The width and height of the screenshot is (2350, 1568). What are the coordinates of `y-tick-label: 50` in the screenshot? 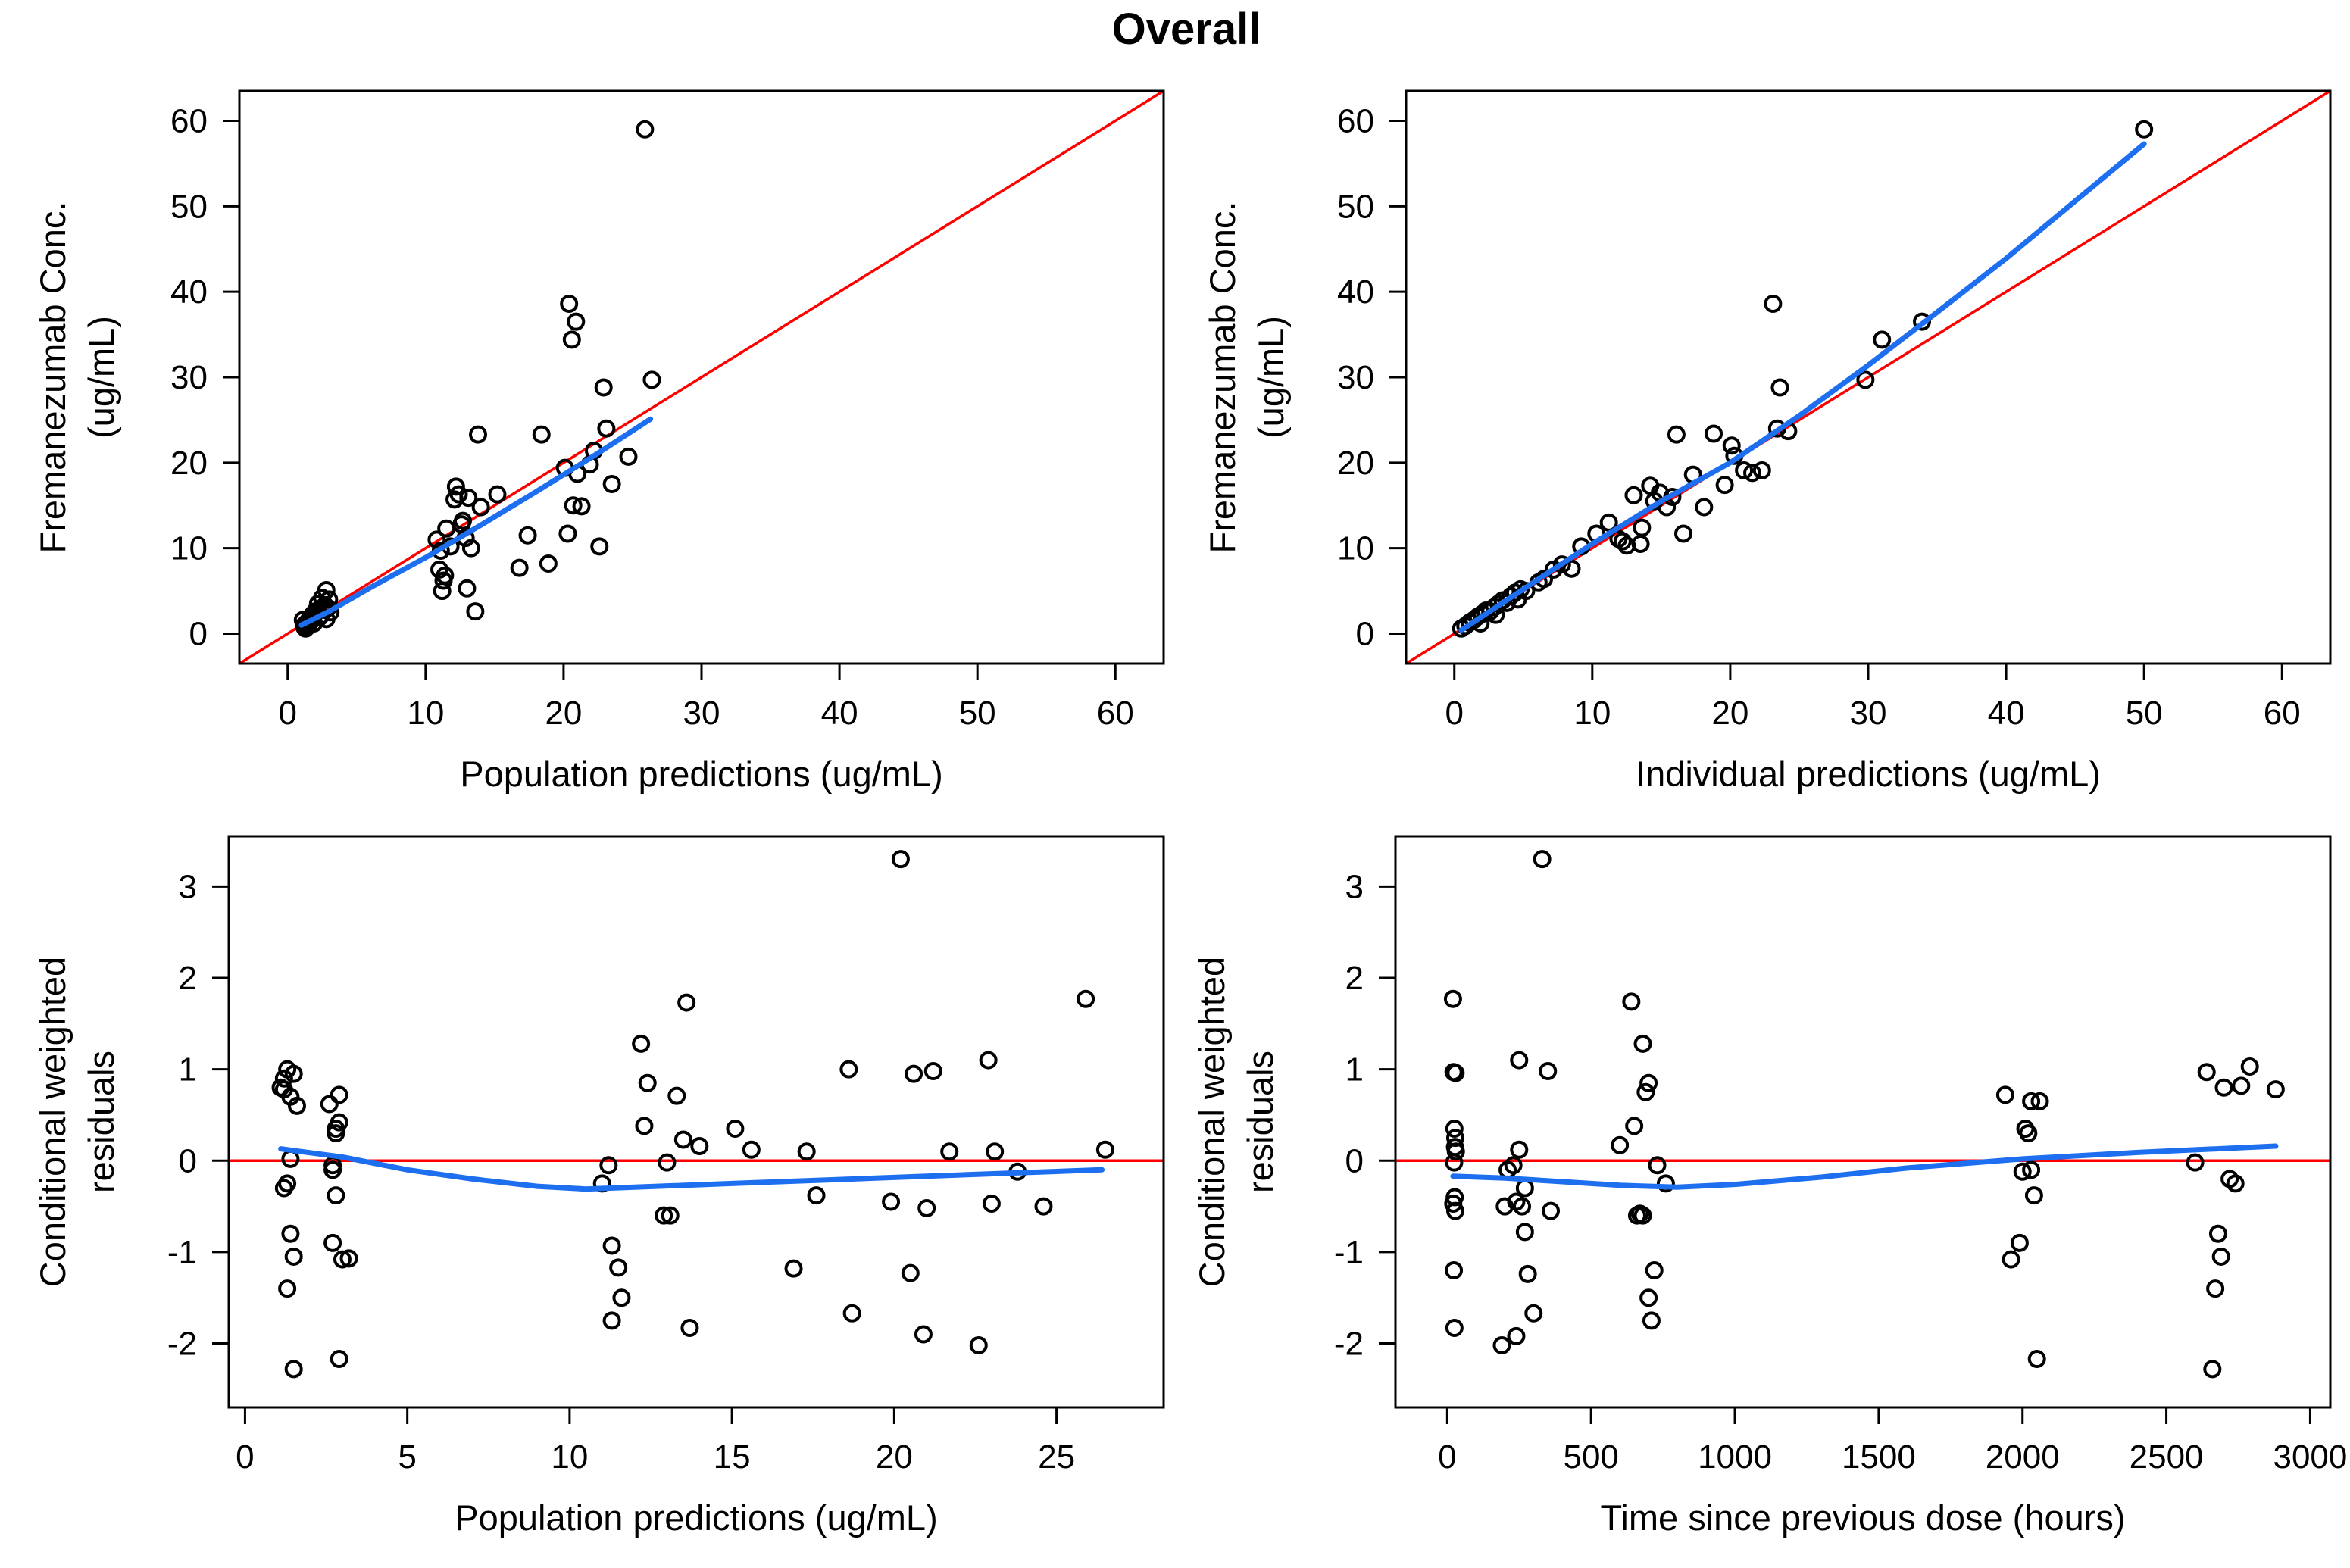 It's located at (1355, 207).